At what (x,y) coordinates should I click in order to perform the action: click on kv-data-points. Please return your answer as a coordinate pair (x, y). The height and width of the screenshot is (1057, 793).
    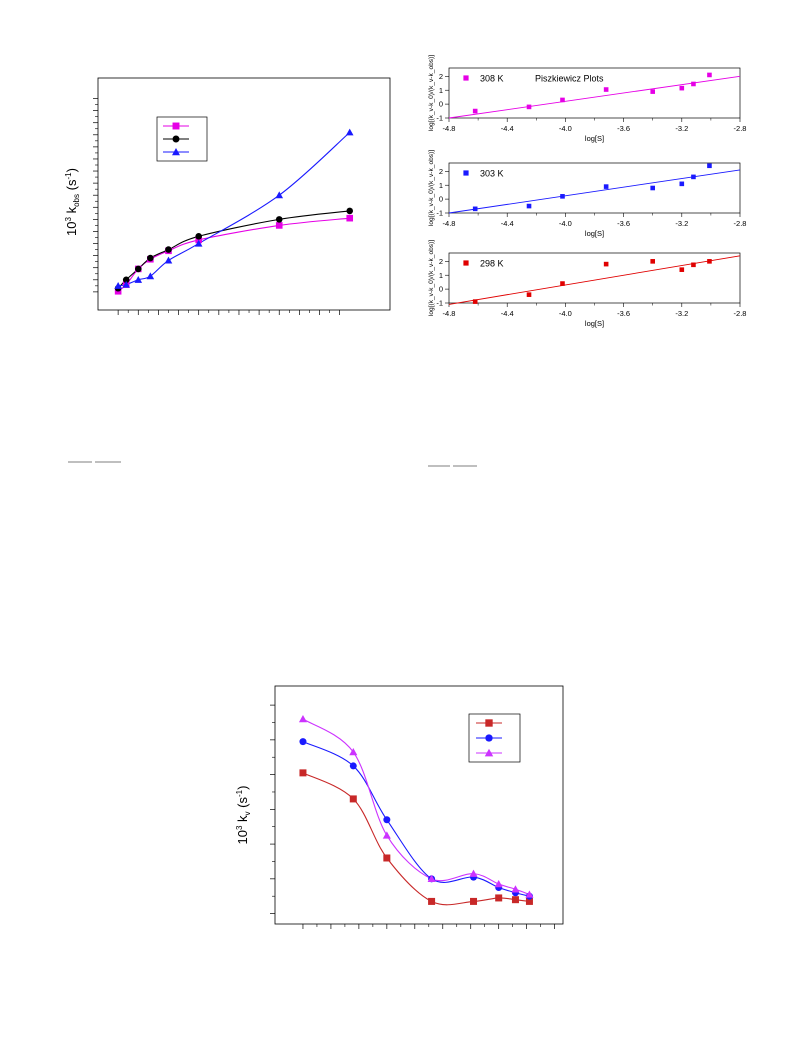
    Looking at the image, I should click on (416, 809).